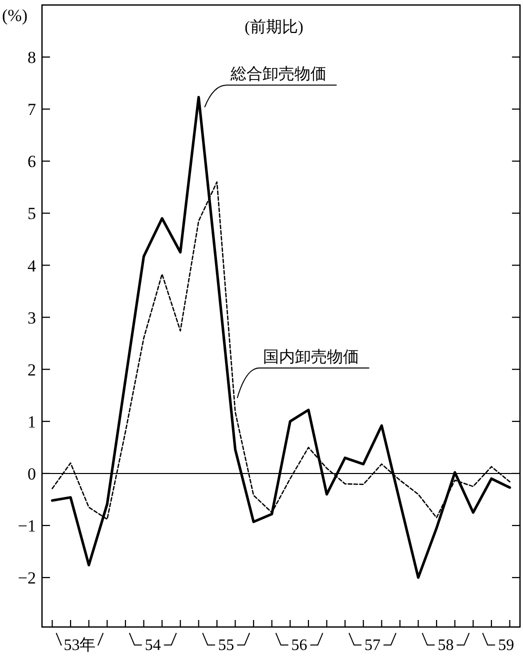  Describe the element at coordinates (32, 266) in the screenshot. I see `y-tick-label: 4` at that location.